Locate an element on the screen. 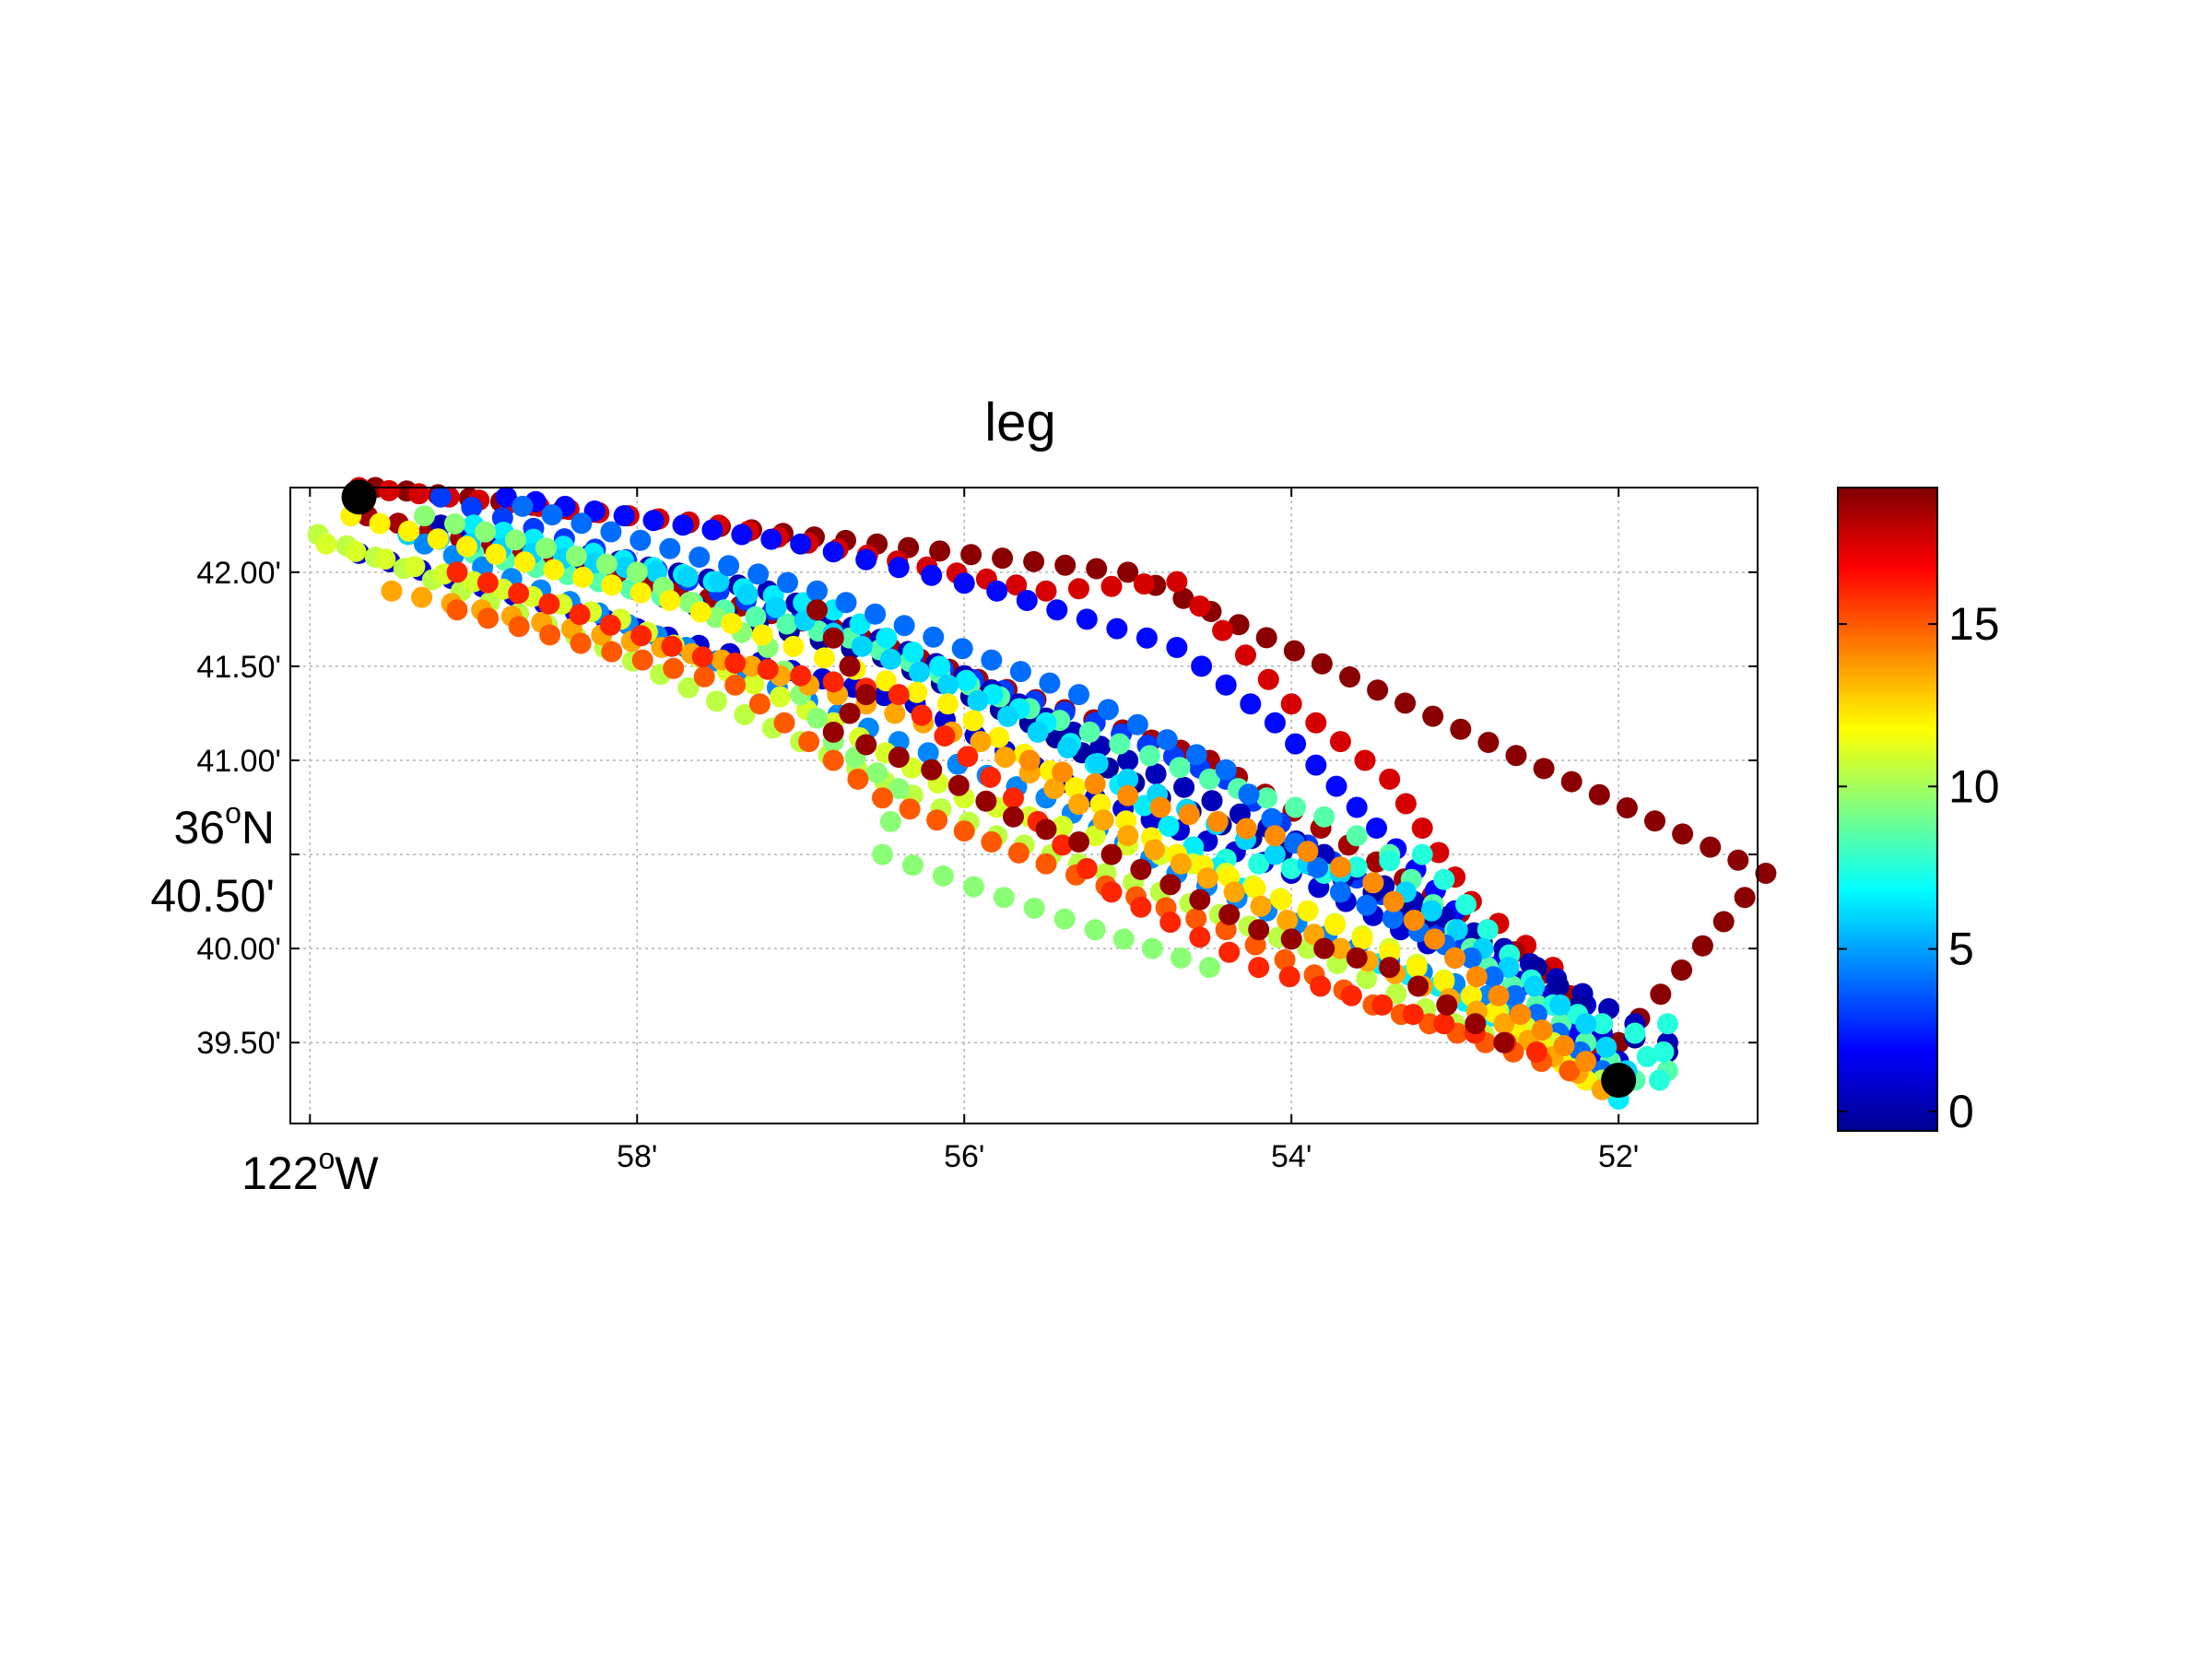 This screenshot has height=1659, width=2212. y-tick-label-degrees: 36 is located at coordinates (199, 827).